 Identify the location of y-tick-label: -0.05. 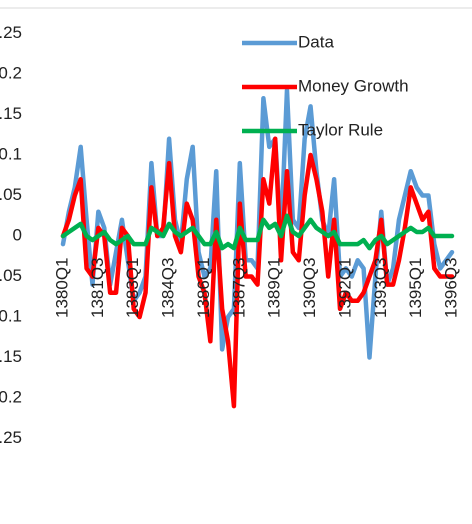
(11, 275).